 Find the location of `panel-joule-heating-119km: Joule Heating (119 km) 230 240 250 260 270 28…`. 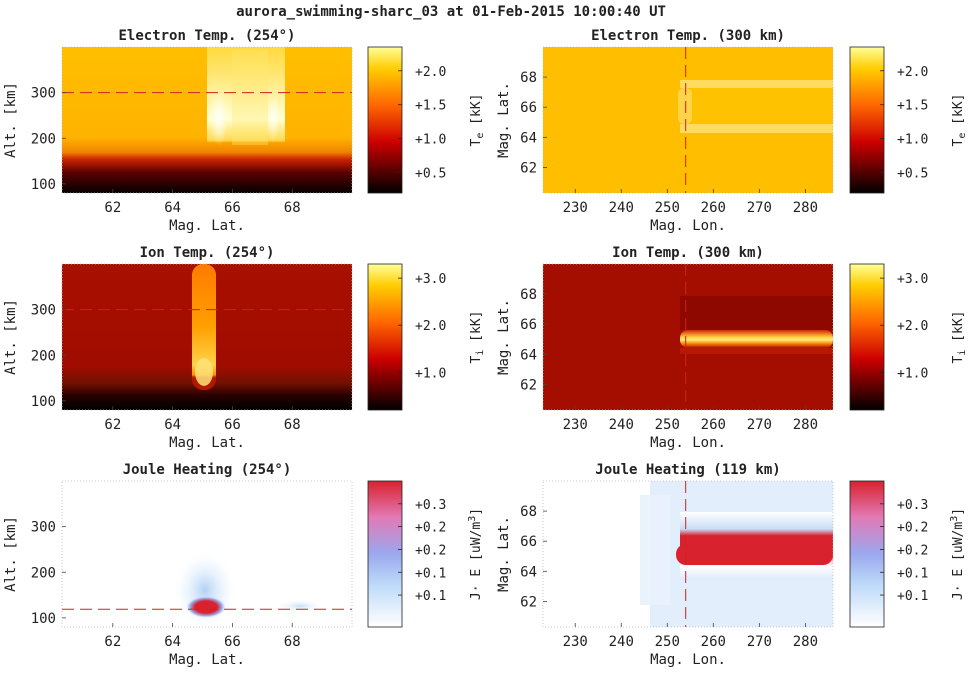

panel-joule-heating-119km: Joule Heating (119 km) 230 240 250 260 270 28… is located at coordinates (731, 565).